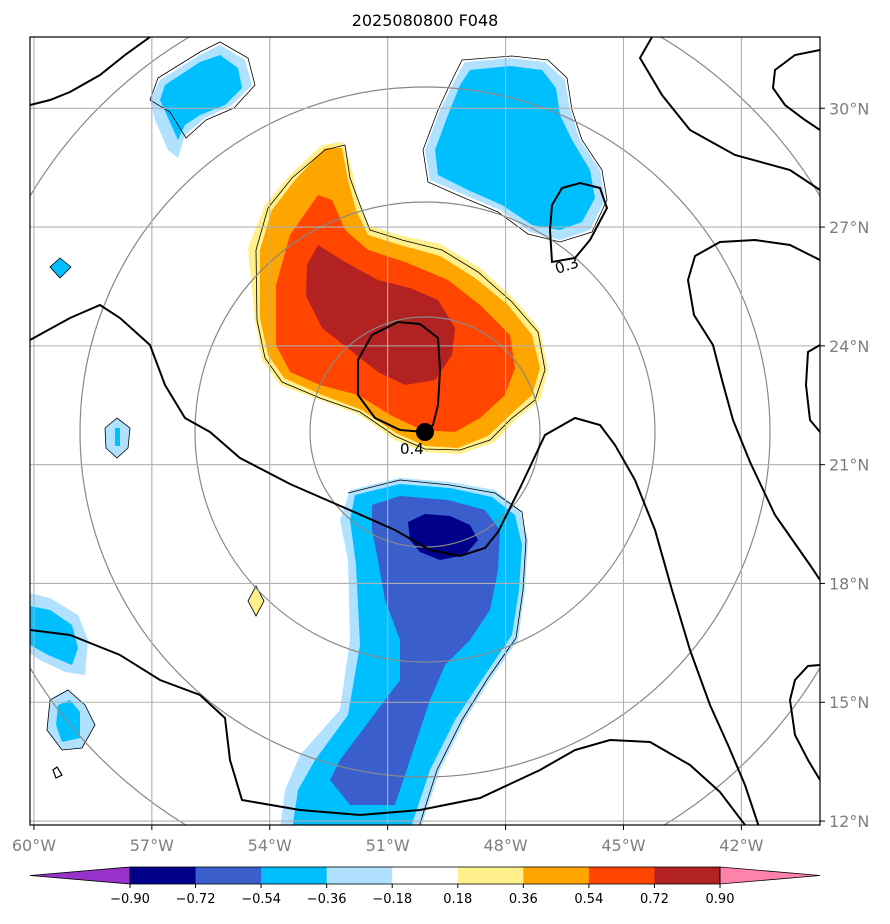 Image resolution: width=890 pixels, height=924 pixels. I want to click on x-tick-label: 60°W, so click(34, 845).